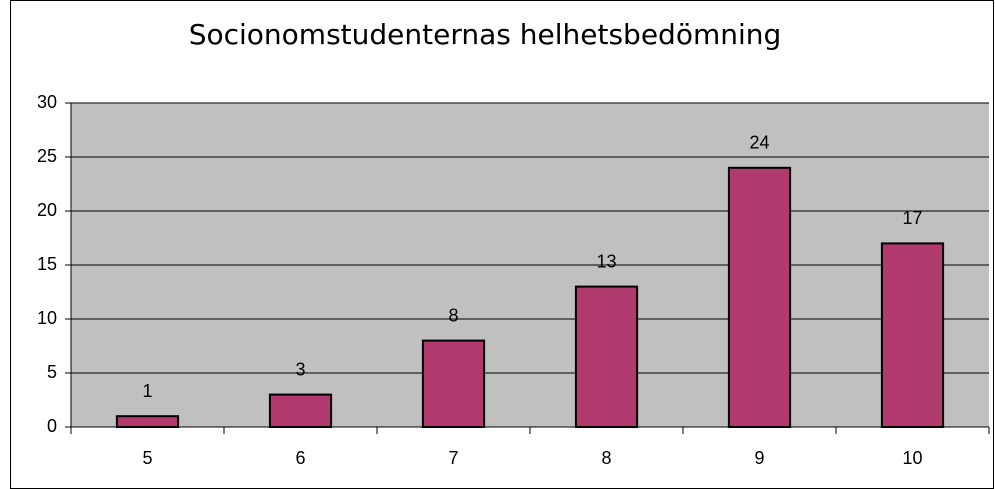 The width and height of the screenshot is (995, 489). Describe the element at coordinates (606, 261) in the screenshot. I see `data-label: 13` at that location.